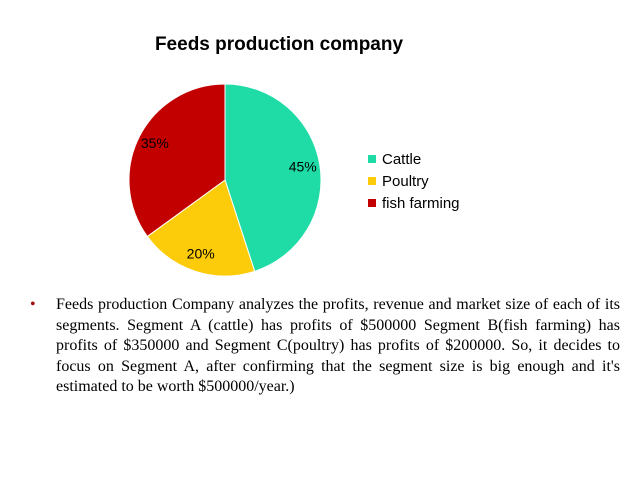 This screenshot has width=638, height=479. What do you see at coordinates (201, 254) in the screenshot?
I see `data-label-poultry: 20%` at bounding box center [201, 254].